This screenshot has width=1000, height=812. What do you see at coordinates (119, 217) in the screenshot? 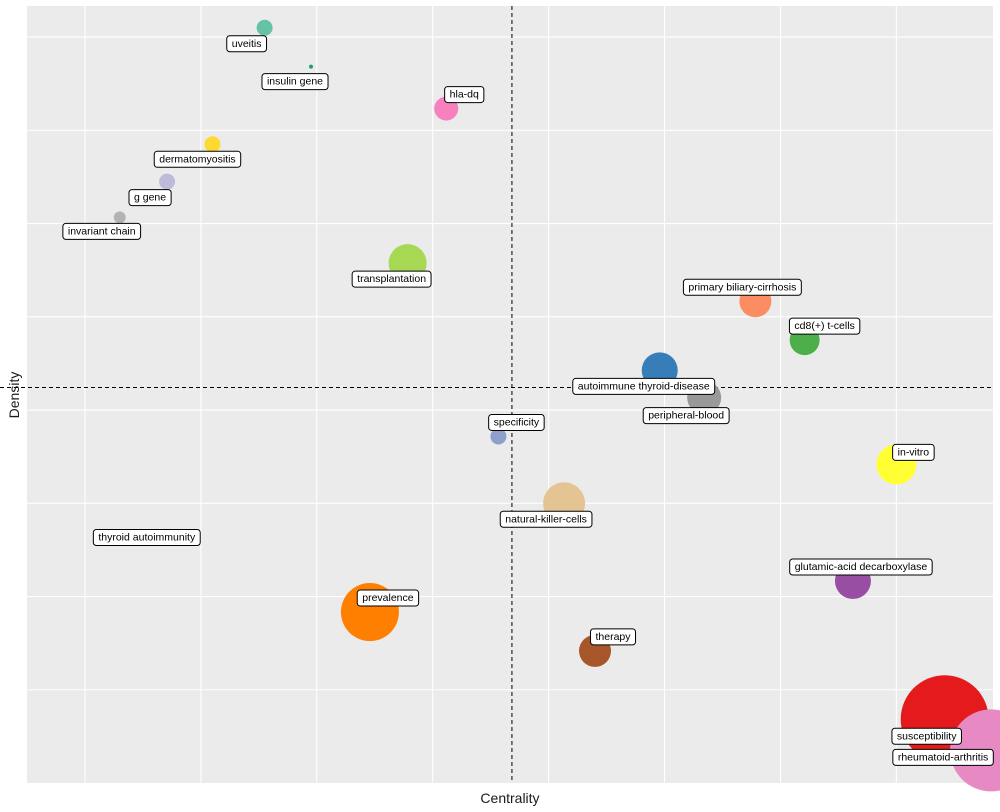
I see `bubble-invariant-chain` at bounding box center [119, 217].